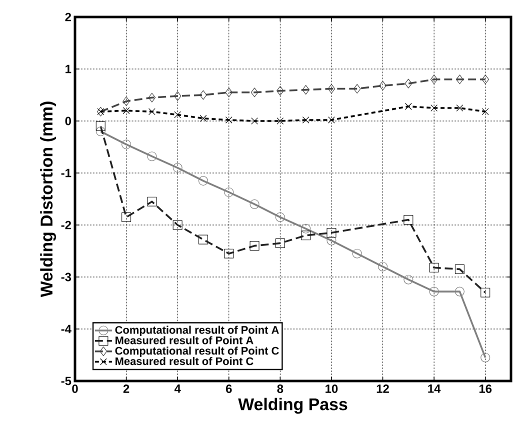  Describe the element at coordinates (66, 225) in the screenshot. I see `y-tick-label: -2` at that location.